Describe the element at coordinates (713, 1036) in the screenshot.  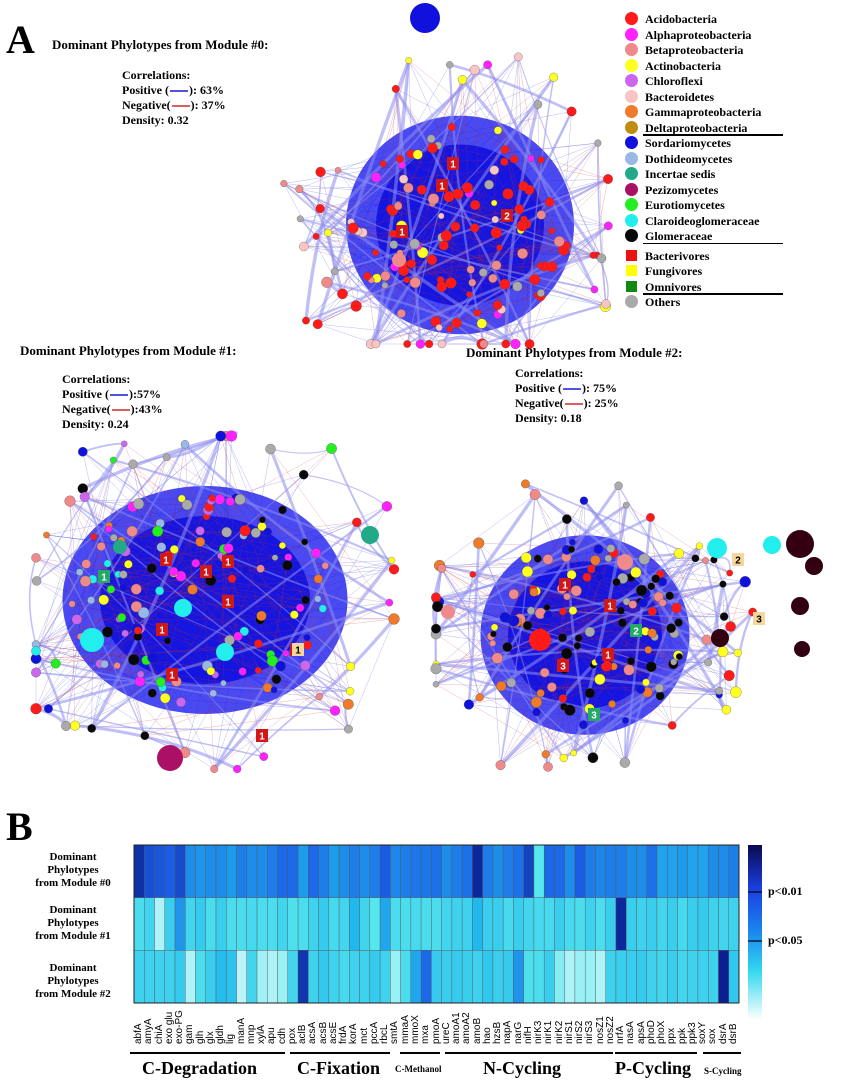
I see `gene-label: sox` at that location.